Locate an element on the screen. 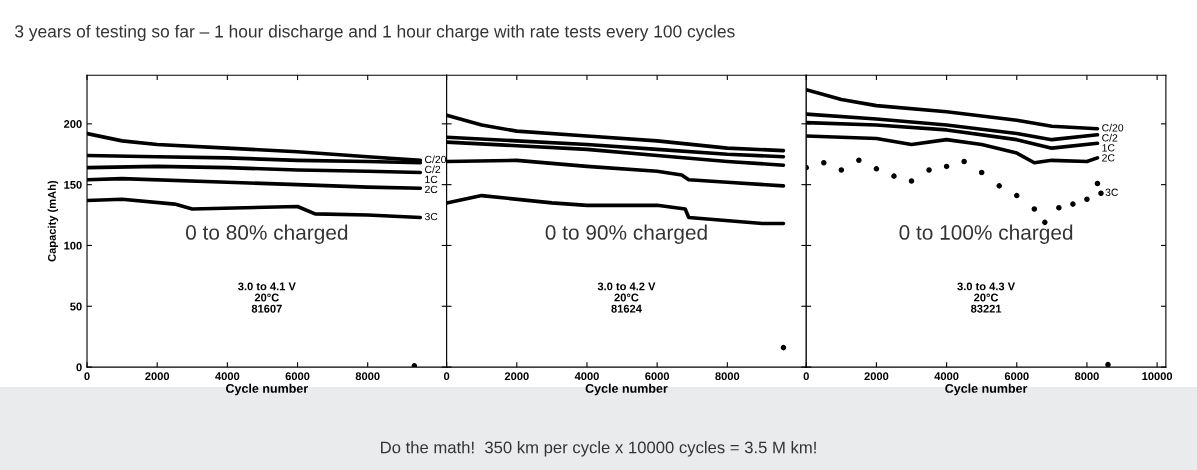 This screenshot has width=1197, height=470. annotation: 0 to 90% charged is located at coordinates (626, 234).